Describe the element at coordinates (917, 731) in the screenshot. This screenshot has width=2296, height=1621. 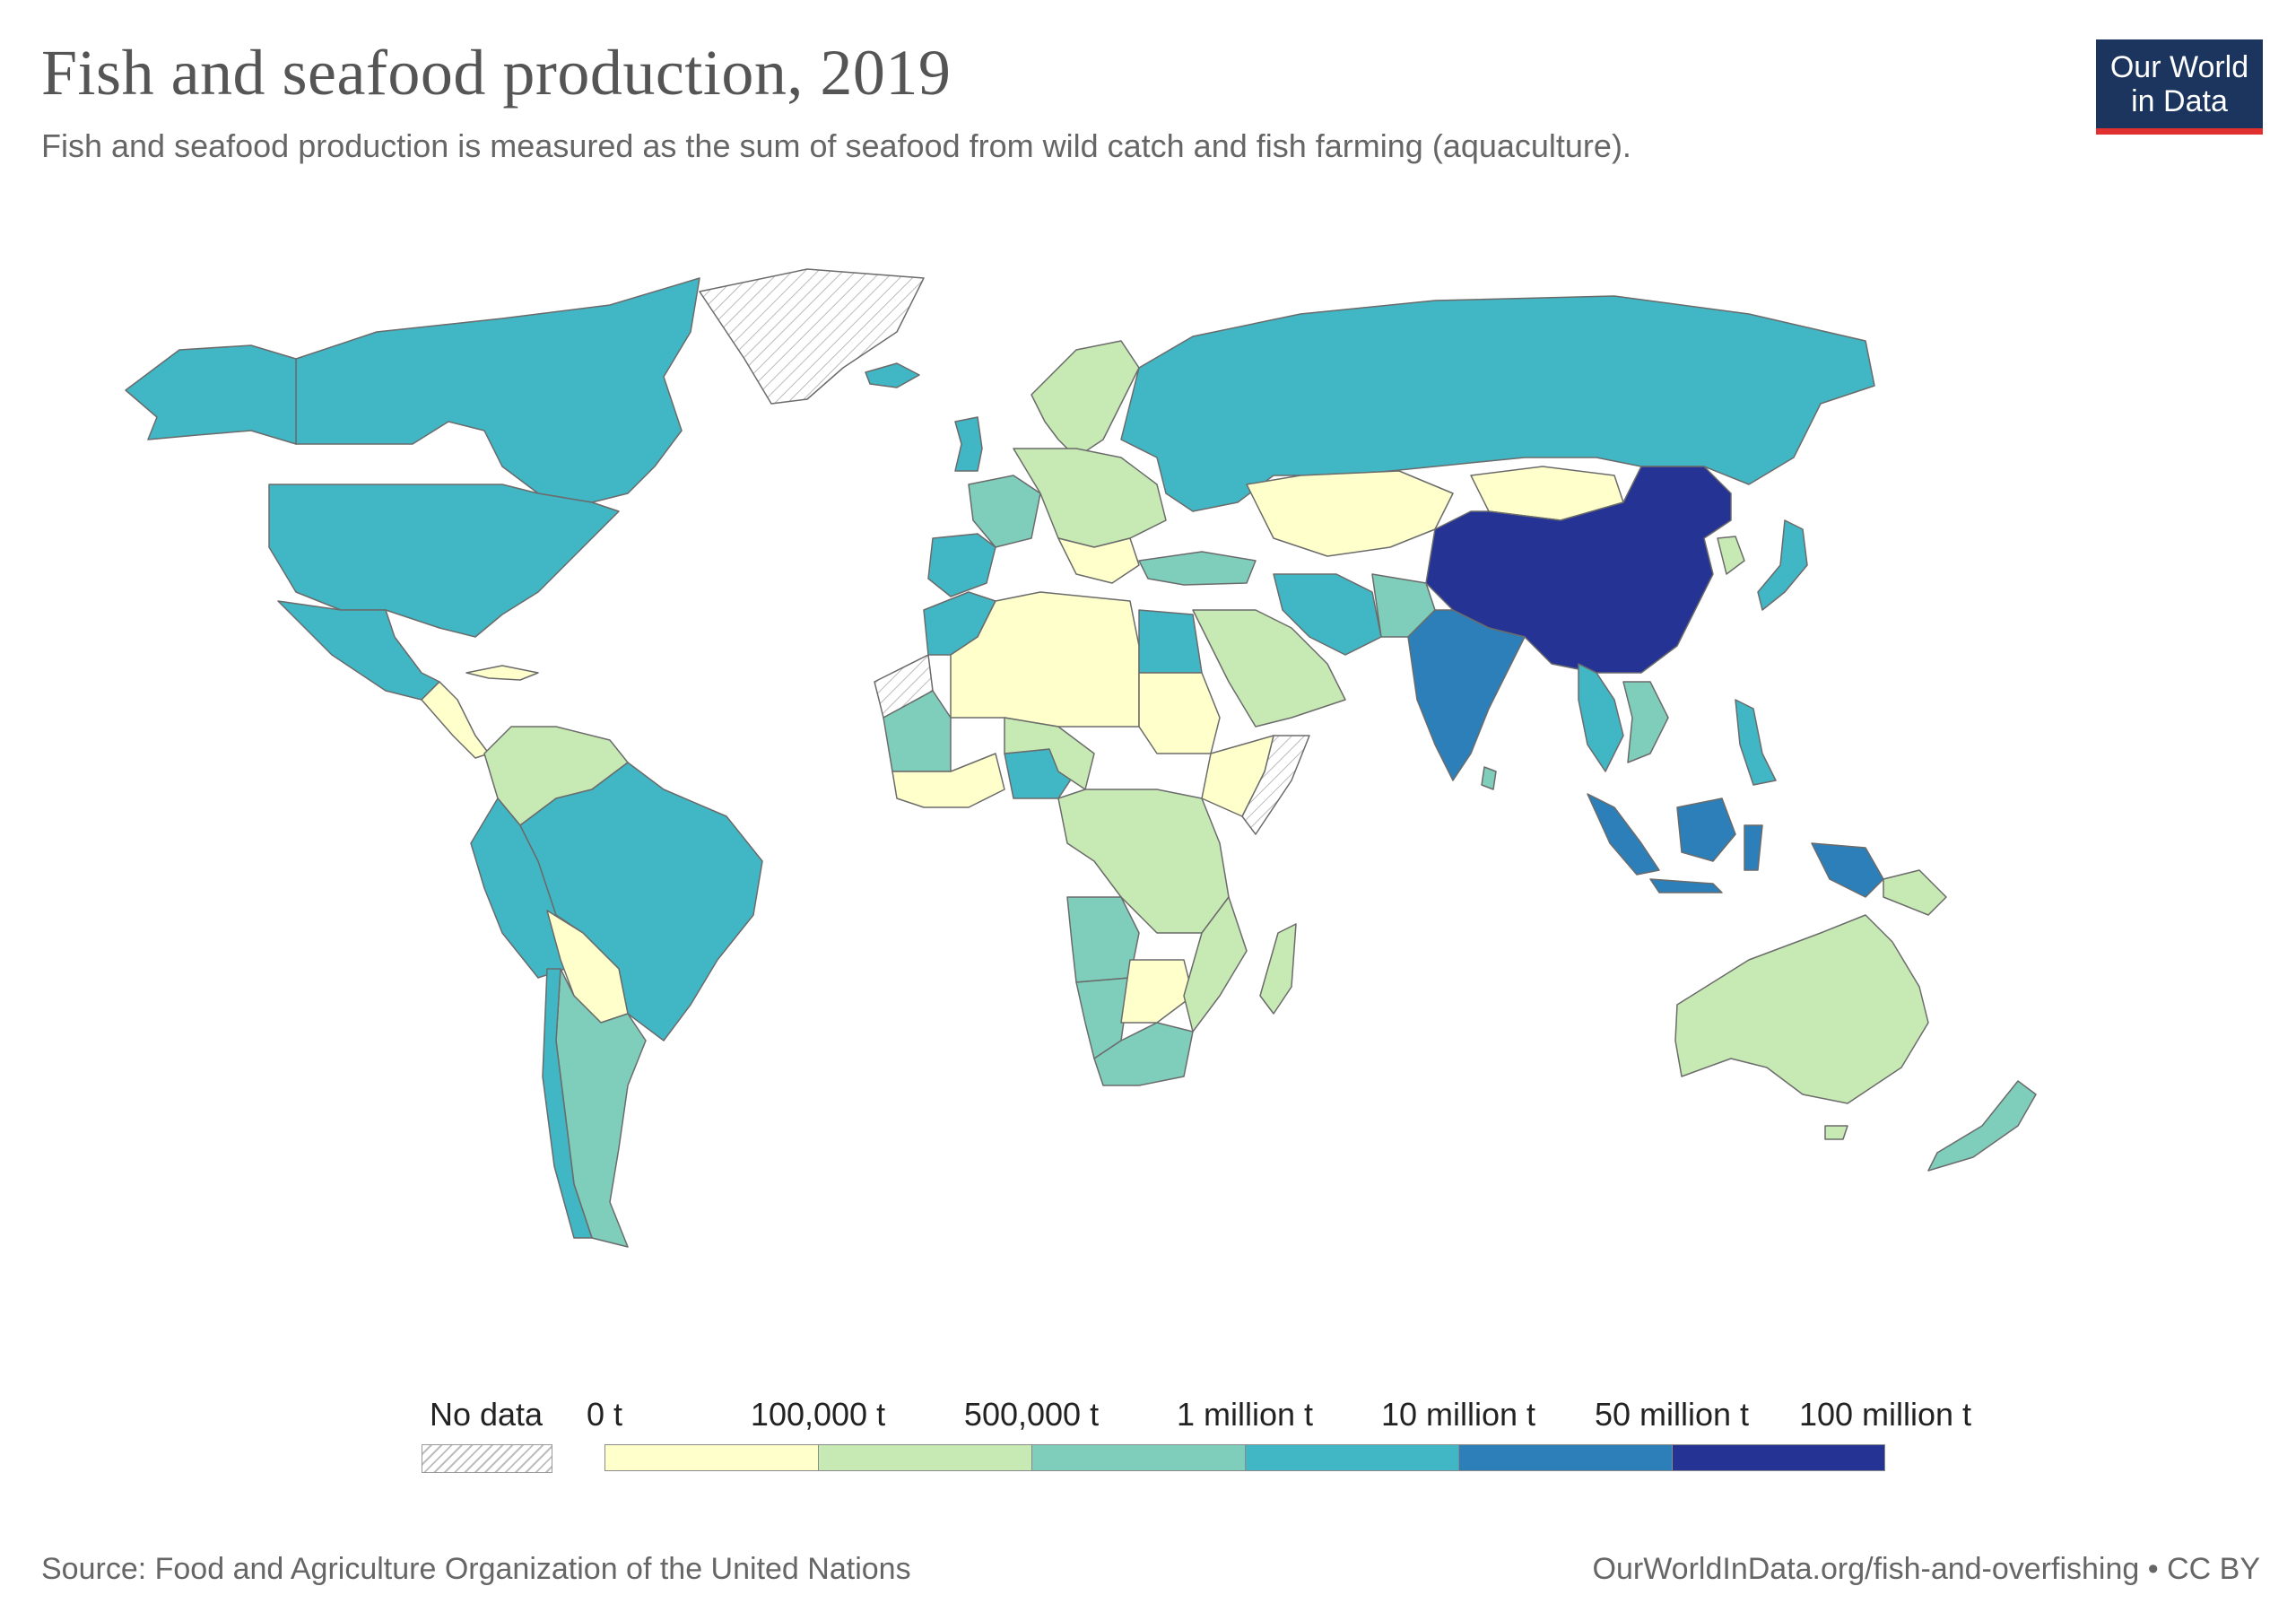
I see `country-mauritania` at that location.